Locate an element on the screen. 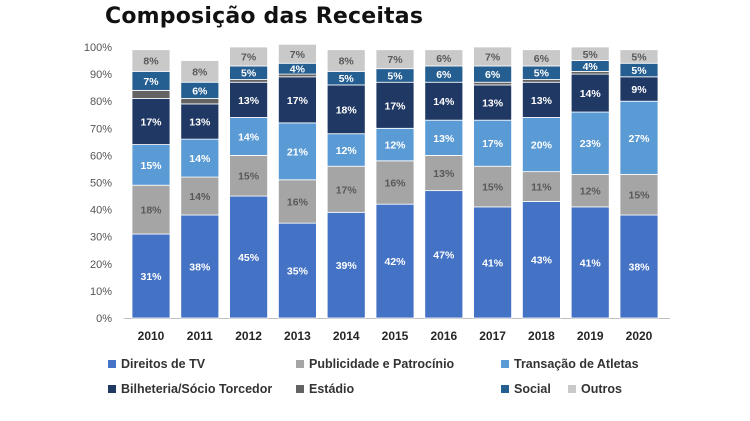 The width and height of the screenshot is (750, 421). data-label: 9% is located at coordinates (639, 90).